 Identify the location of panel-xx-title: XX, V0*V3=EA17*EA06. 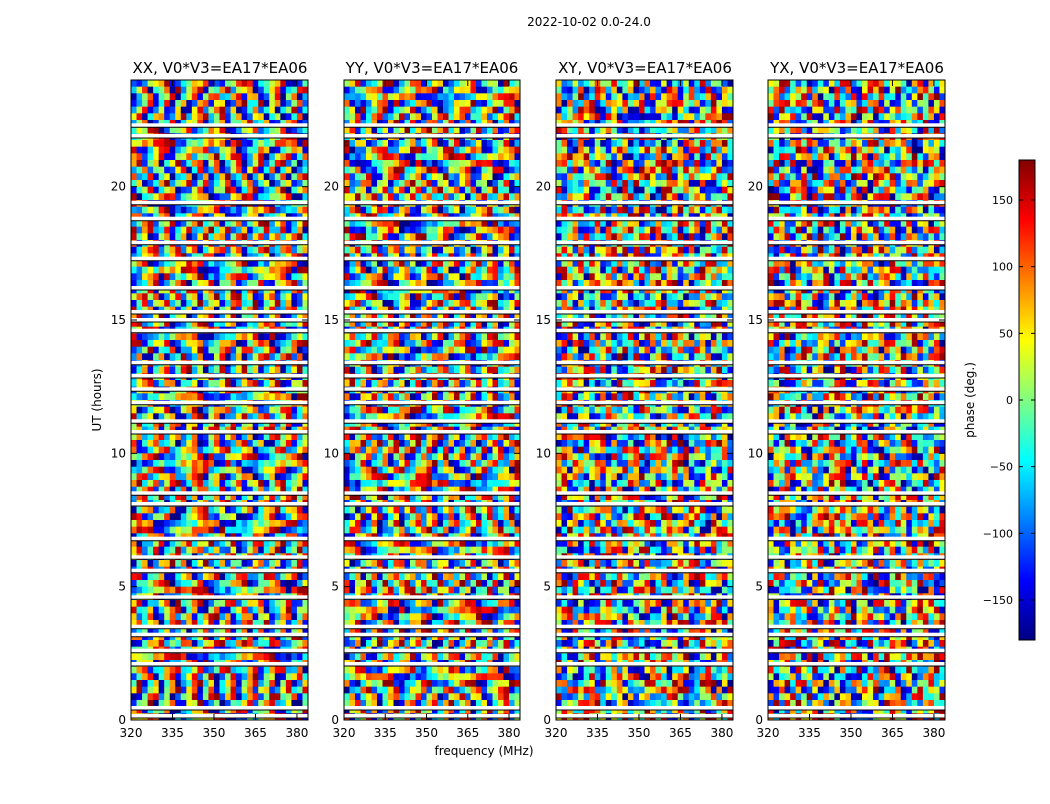
(220, 68).